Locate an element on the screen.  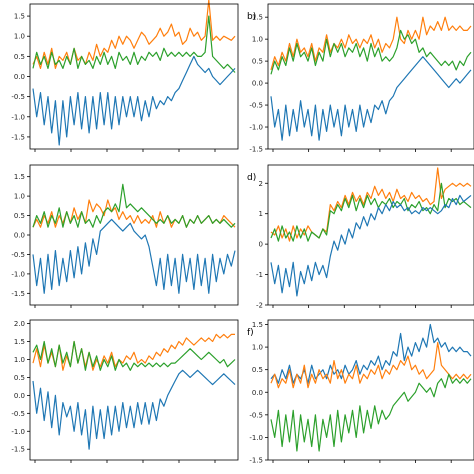
chart-panel-5: 1.5 1.0 0.5 0.0 -0.5 -1.0 -1.5 f) is located at coordinates (360, 392).